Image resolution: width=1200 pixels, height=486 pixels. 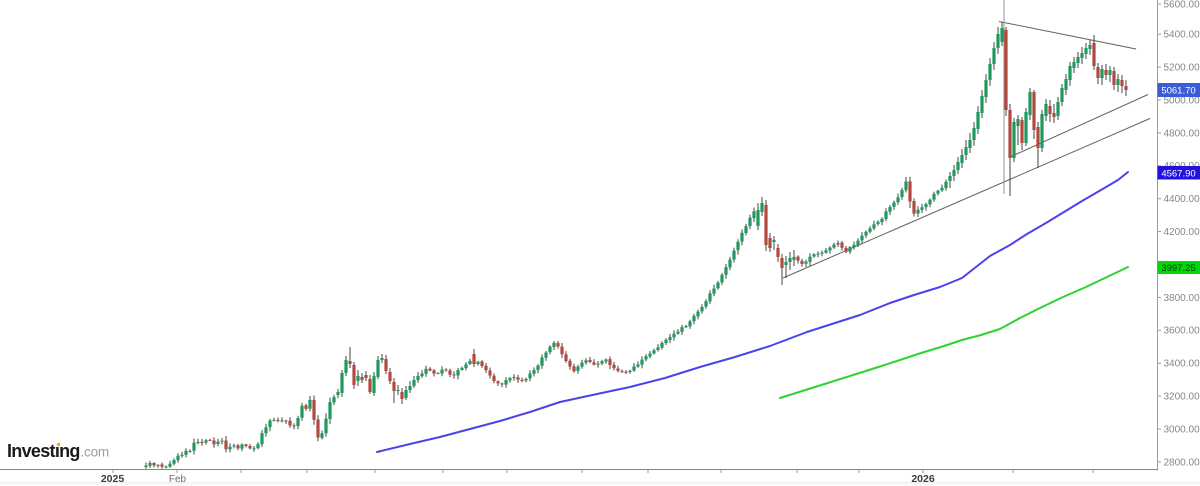 What do you see at coordinates (1178, 91) in the screenshot?
I see `svg-text: 5061.70` at bounding box center [1178, 91].